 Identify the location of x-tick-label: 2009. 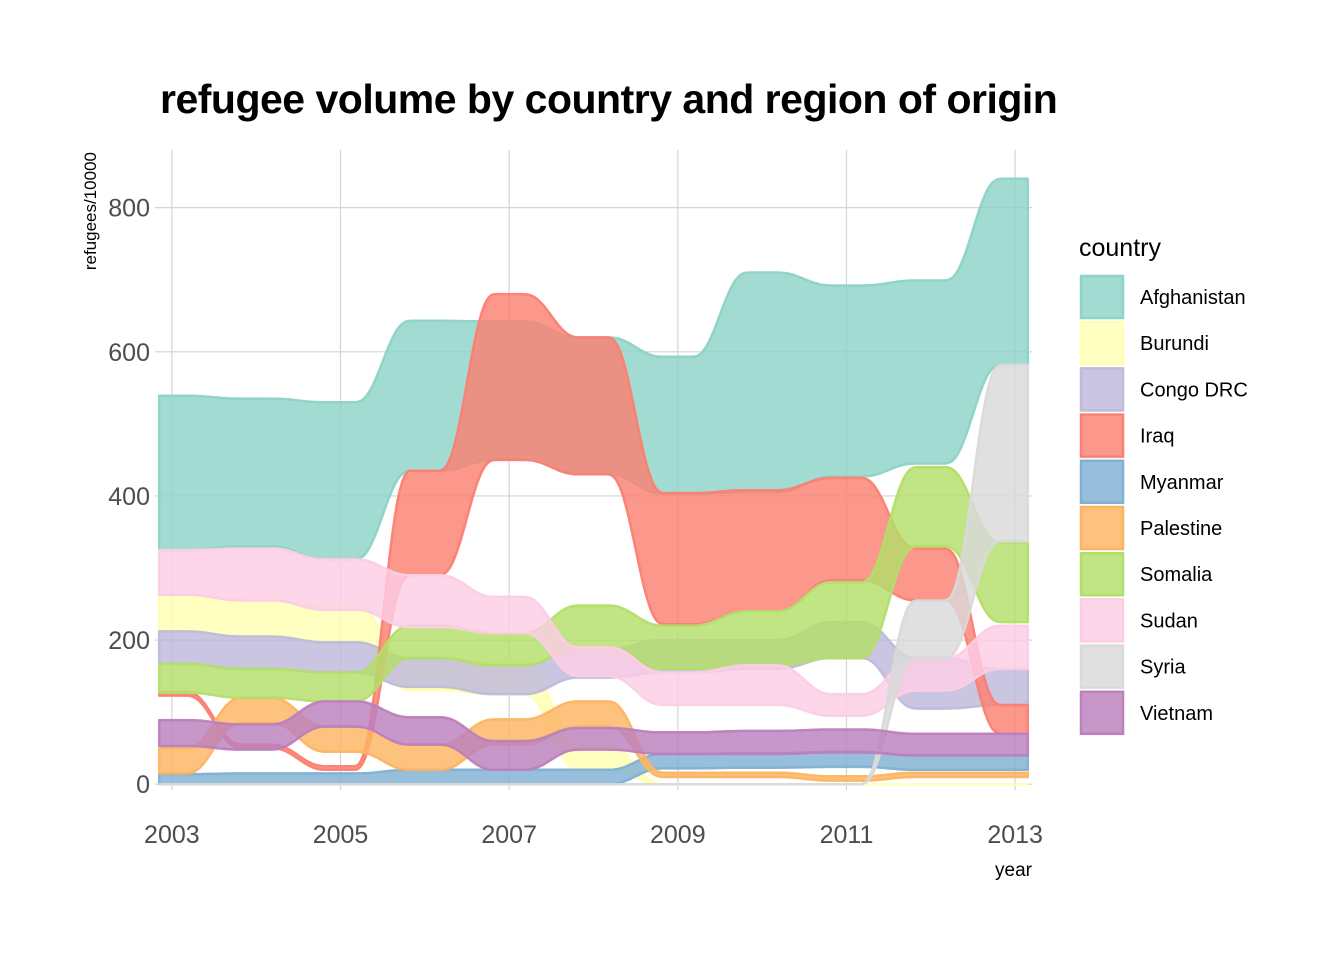
(678, 835).